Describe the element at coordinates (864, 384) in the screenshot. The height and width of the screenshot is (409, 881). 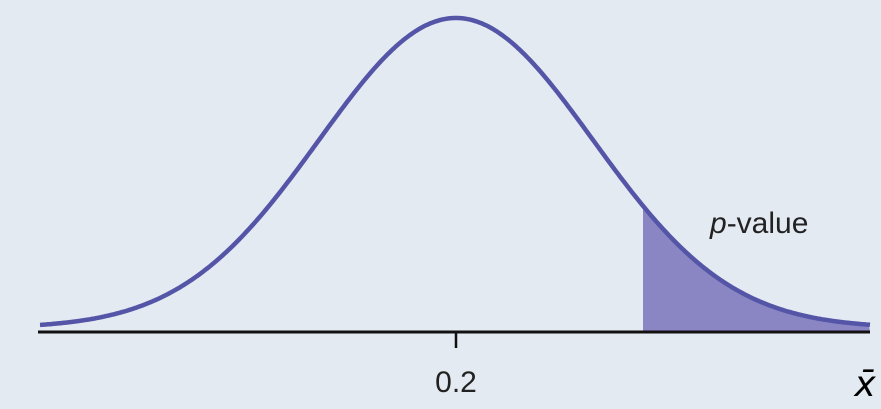
I see `axis-label-xbar: x̄` at that location.